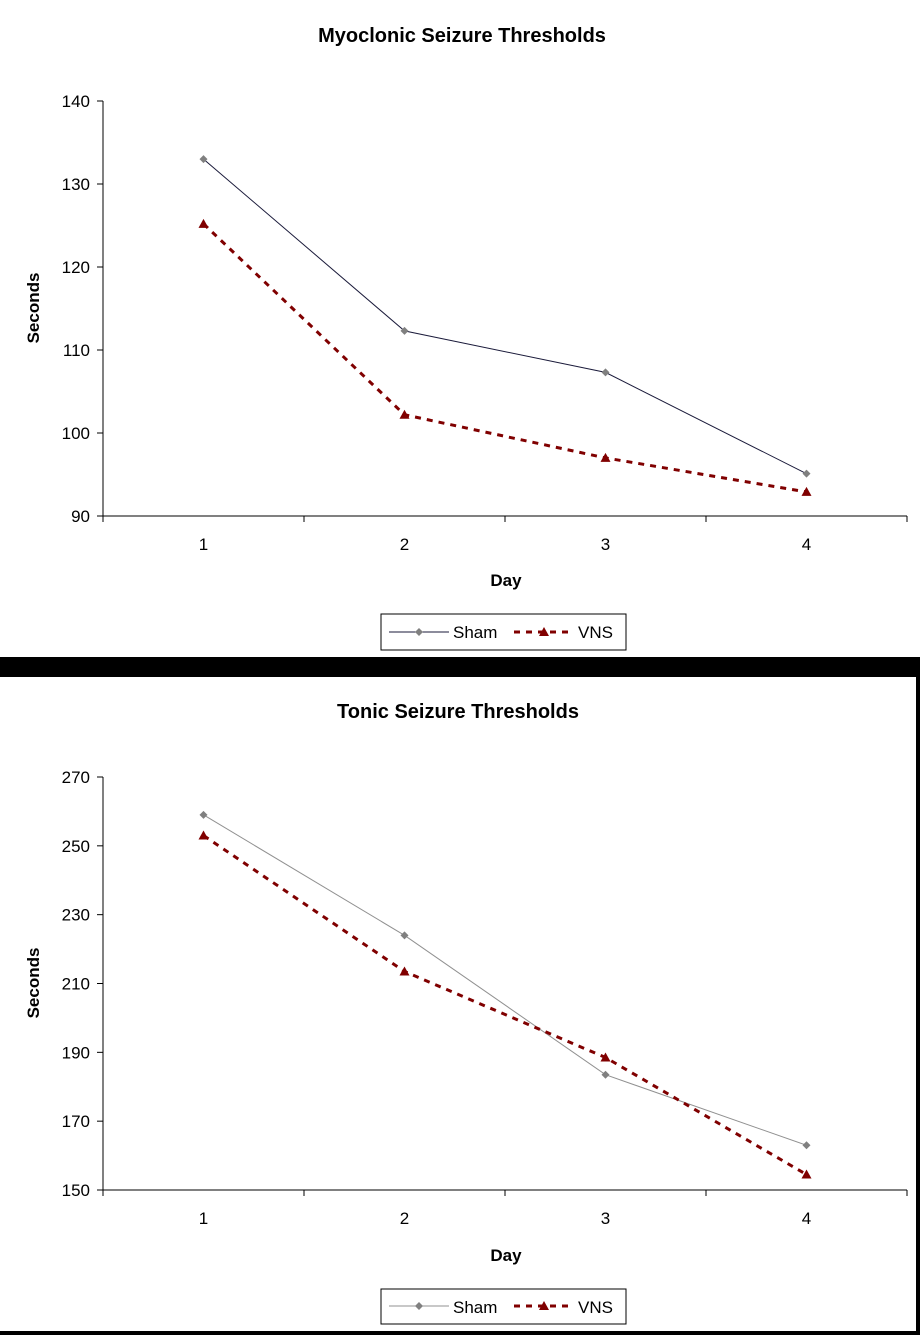 The image size is (920, 1335). What do you see at coordinates (76, 101) in the screenshot?
I see `y-tick-label: 140` at bounding box center [76, 101].